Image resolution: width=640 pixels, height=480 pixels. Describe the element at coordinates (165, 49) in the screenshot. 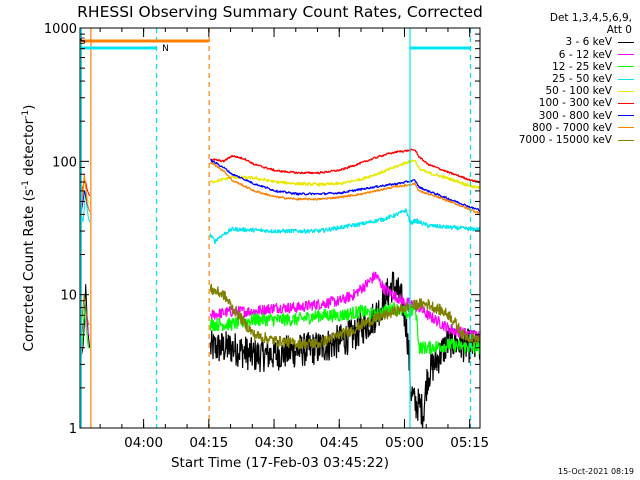

I see `flag-label: N` at that location.